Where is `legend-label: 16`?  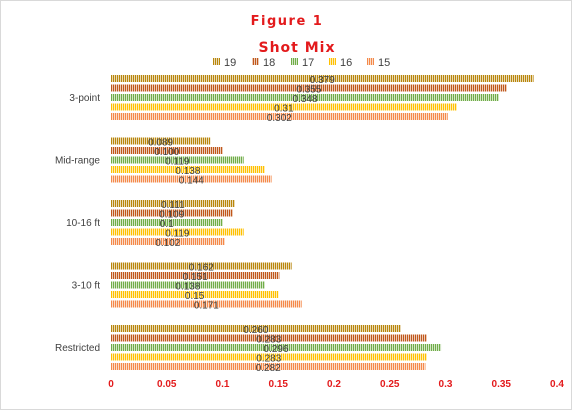 legend-label: 16 is located at coordinates (346, 63).